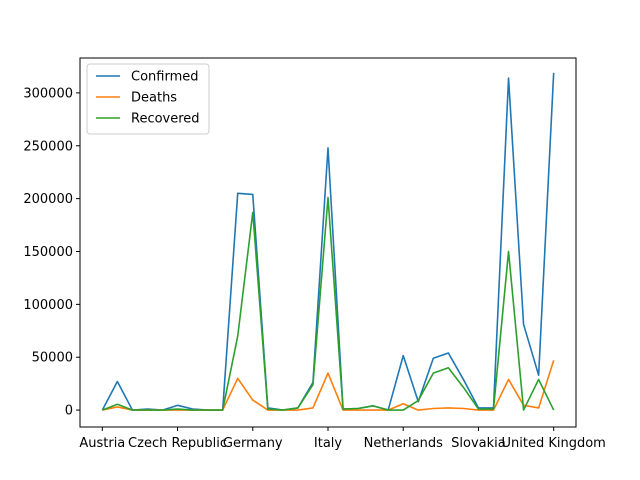 This screenshot has width=640, height=480. I want to click on legend-box, so click(148, 99).